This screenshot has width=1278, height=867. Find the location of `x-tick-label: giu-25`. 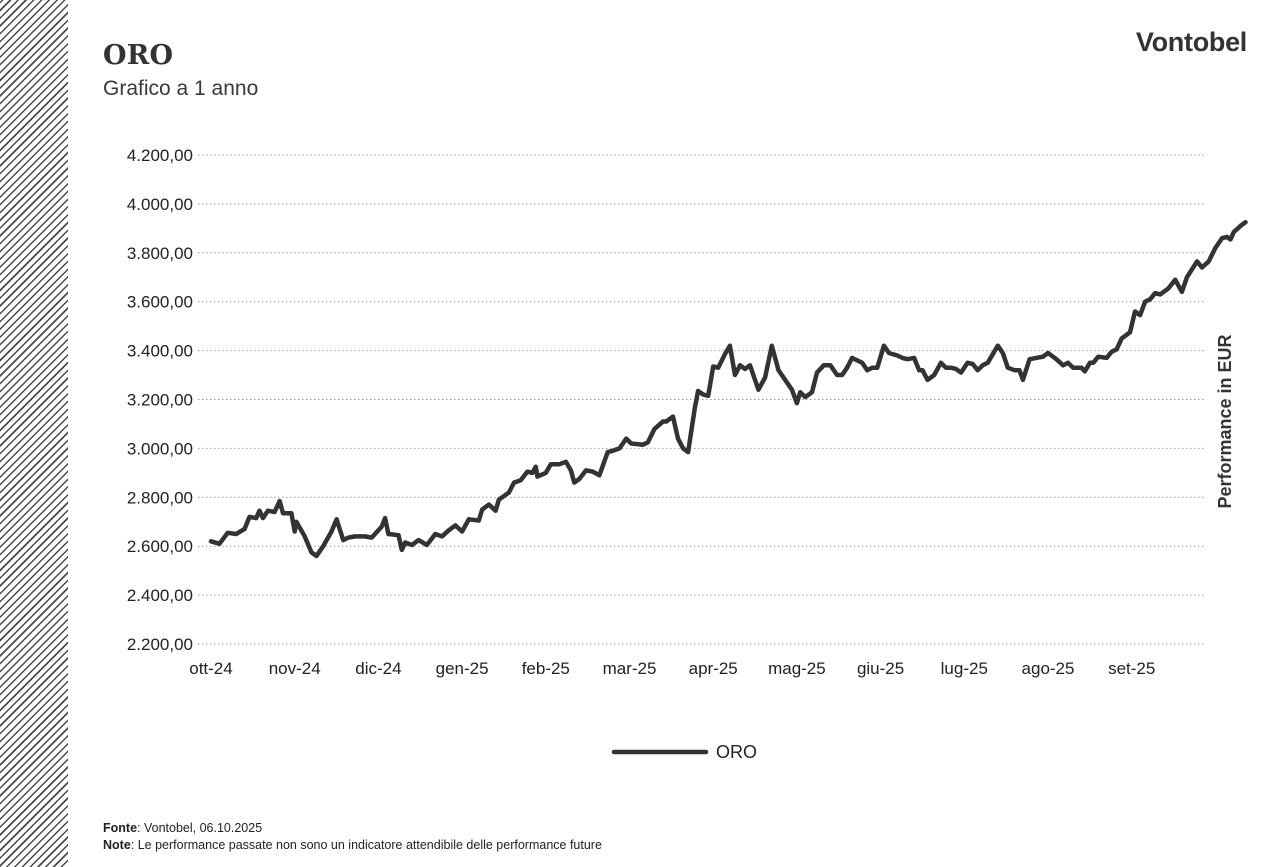

x-tick-label: giu-25 is located at coordinates (880, 668).